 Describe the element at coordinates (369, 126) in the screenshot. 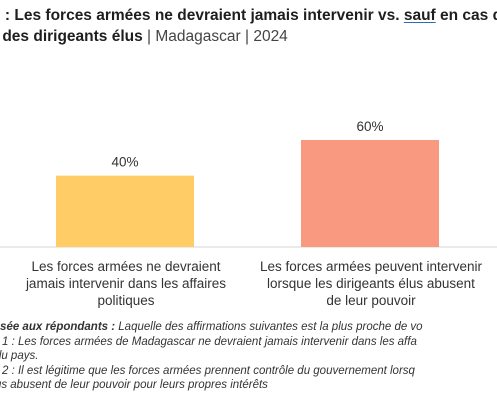

I see `data-label-2: 60%` at that location.